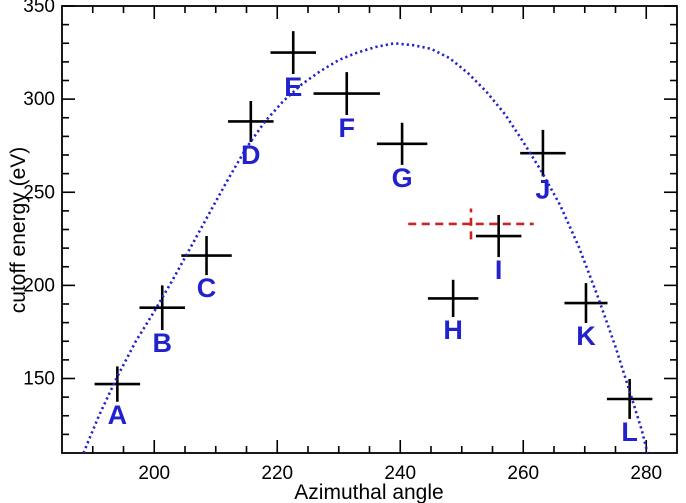  Describe the element at coordinates (629, 432) in the screenshot. I see `point-label-L: L` at that location.